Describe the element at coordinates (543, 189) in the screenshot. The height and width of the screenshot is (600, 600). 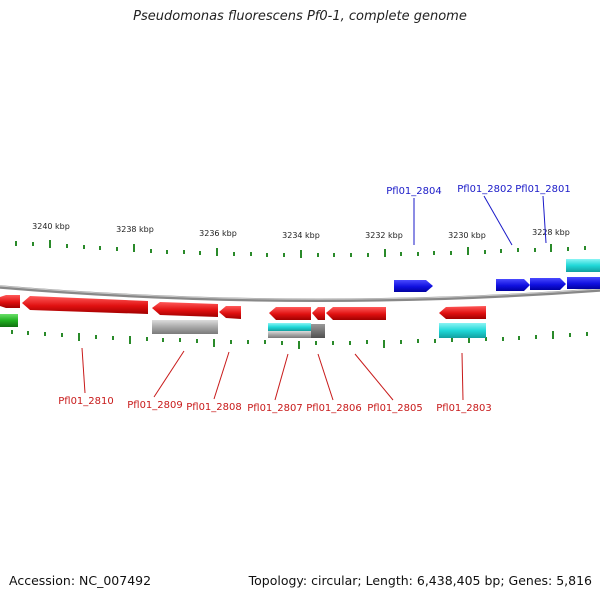
I see `gene-label-forward: Pfl01_2801` at that location.